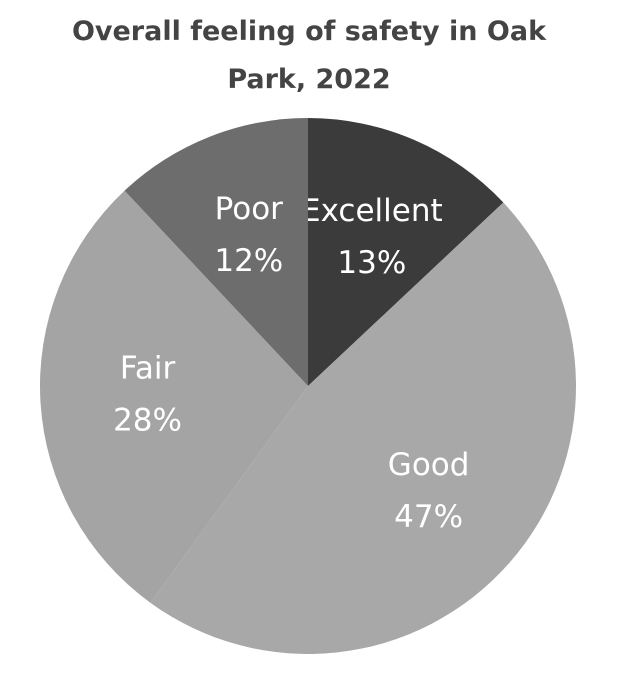 The width and height of the screenshot is (618, 690). Describe the element at coordinates (248, 261) in the screenshot. I see `slice-value-label: 12%` at that location.